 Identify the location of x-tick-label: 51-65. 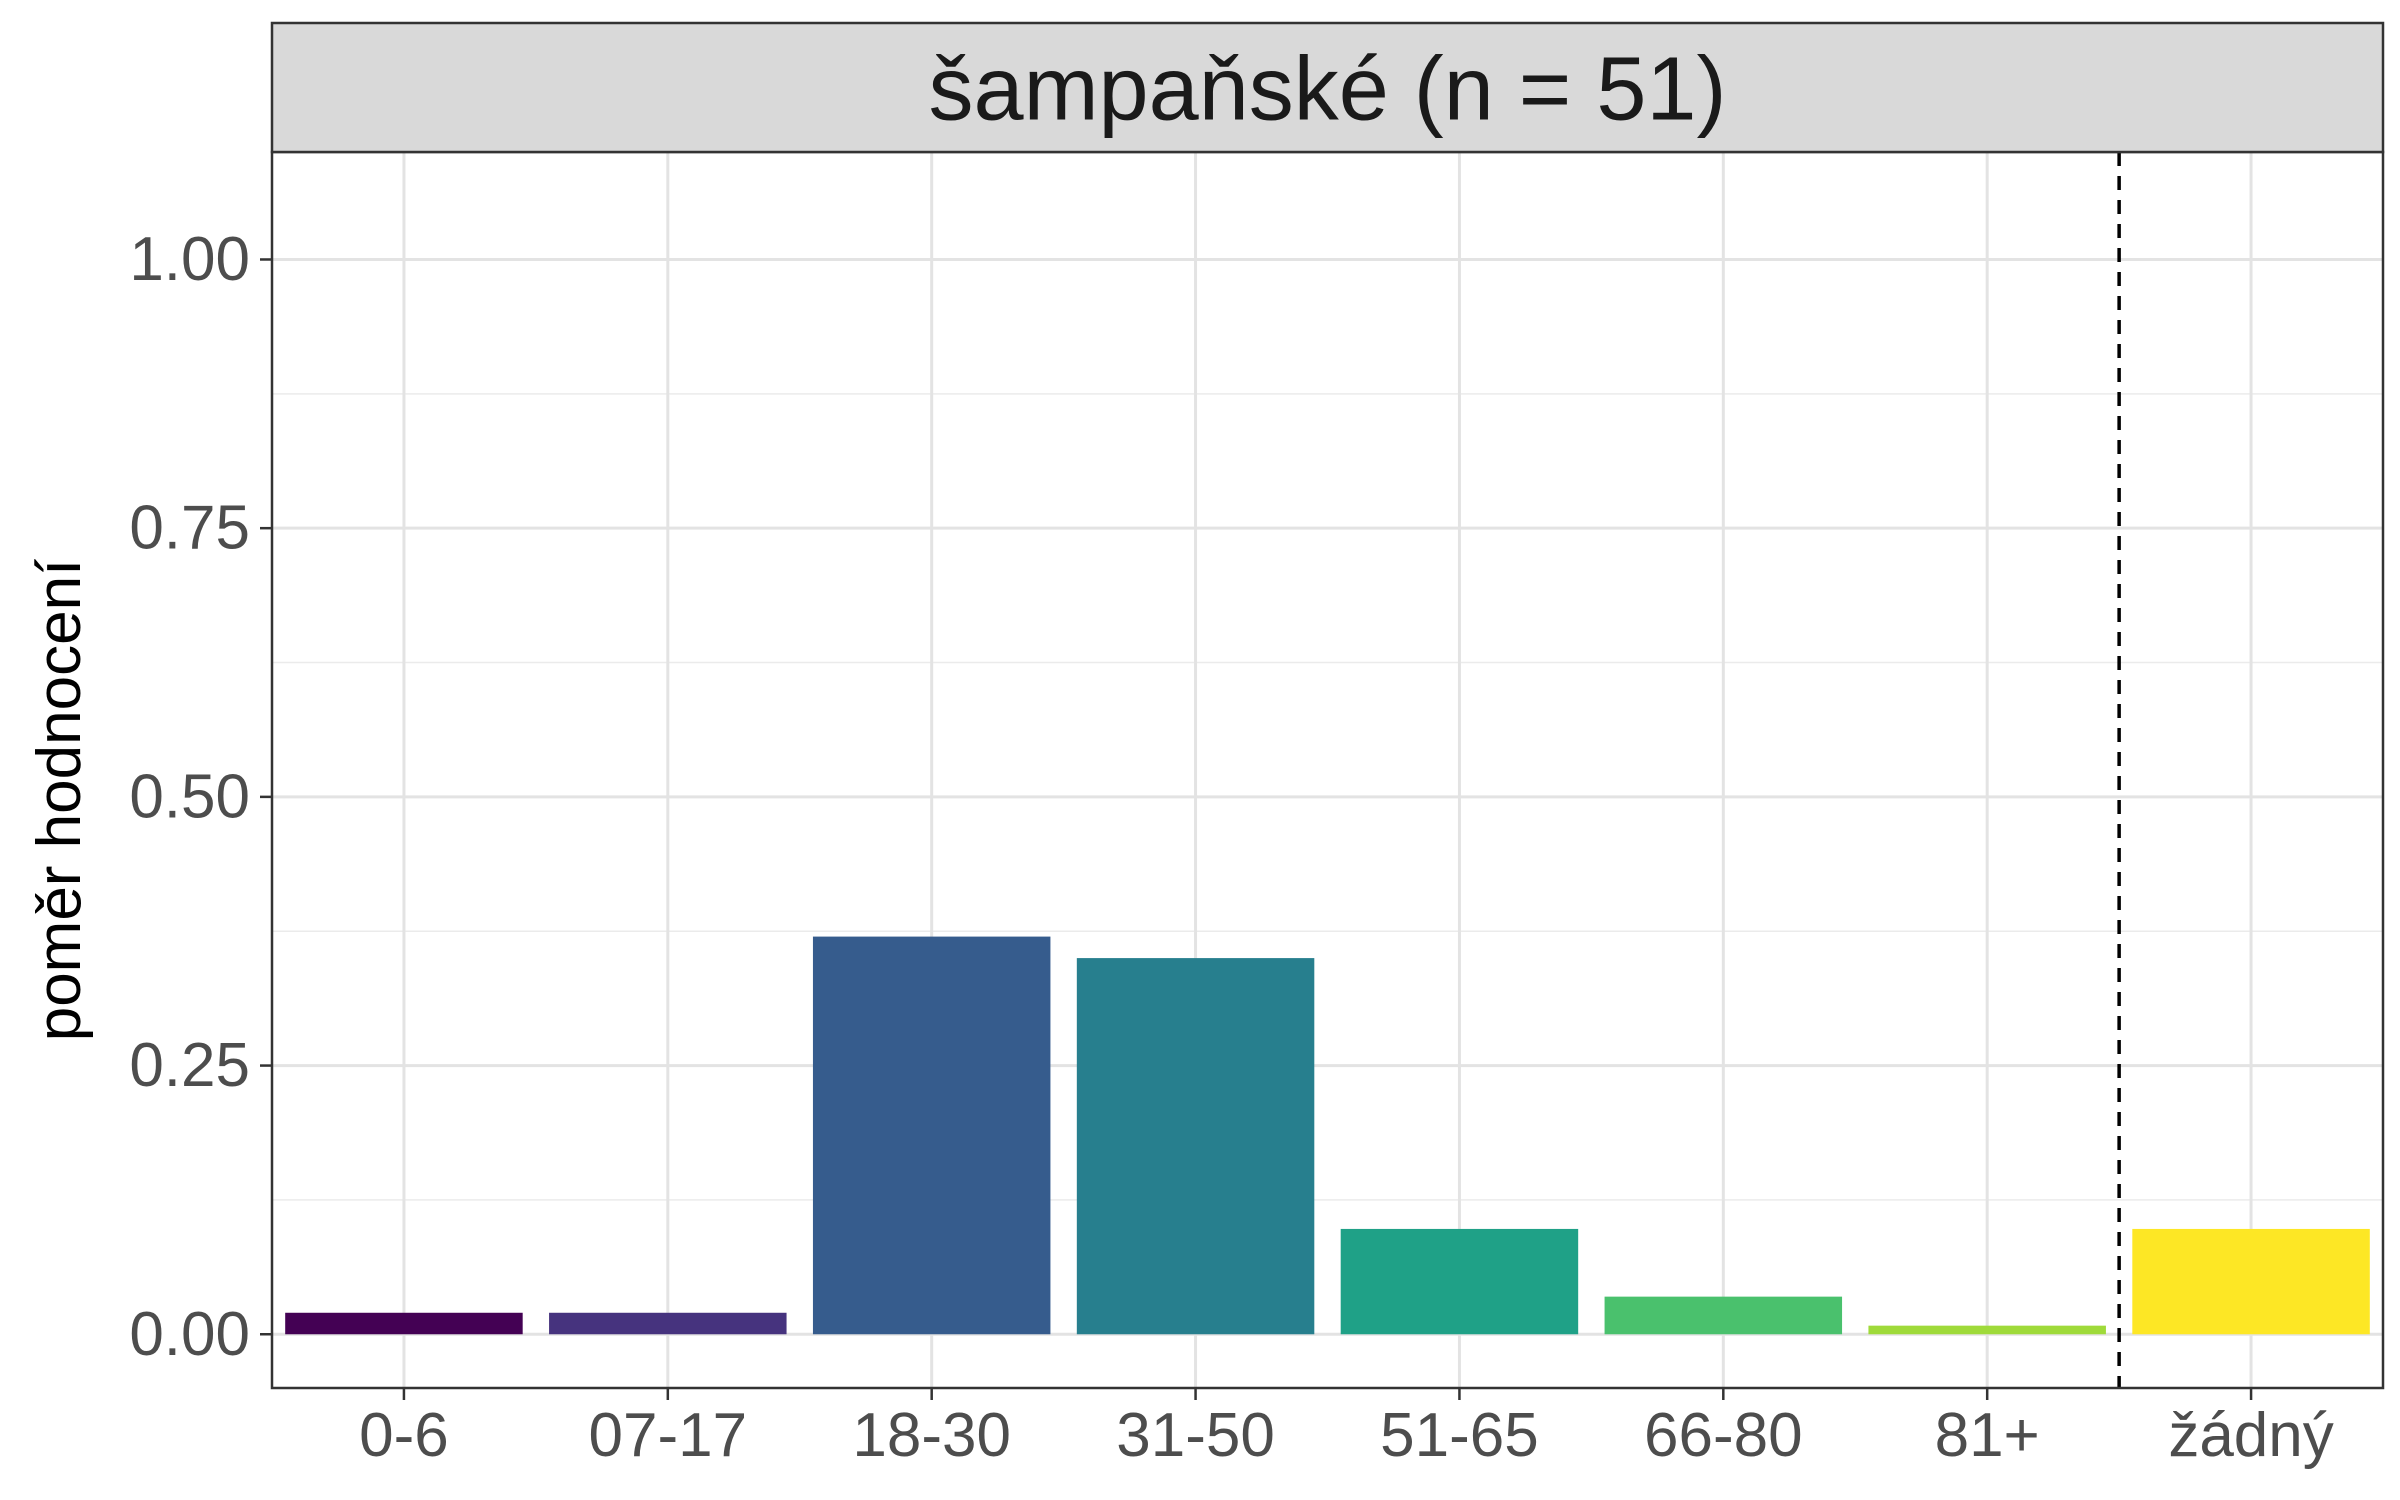
(1459, 1435).